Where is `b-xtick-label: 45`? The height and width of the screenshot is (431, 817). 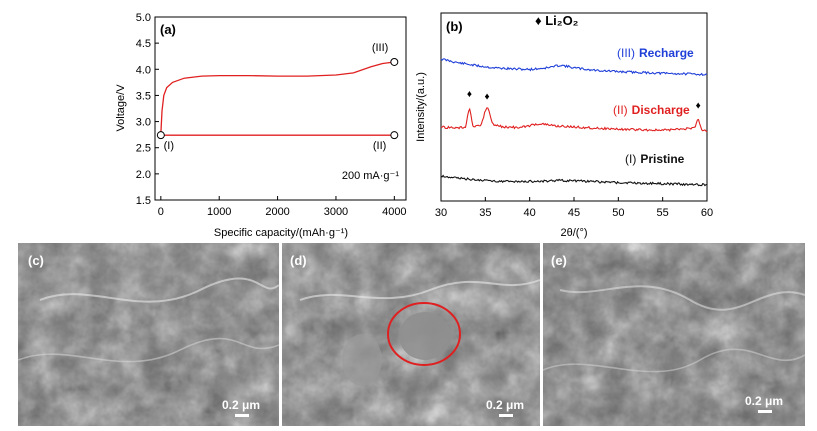 b-xtick-label: 45 is located at coordinates (574, 213).